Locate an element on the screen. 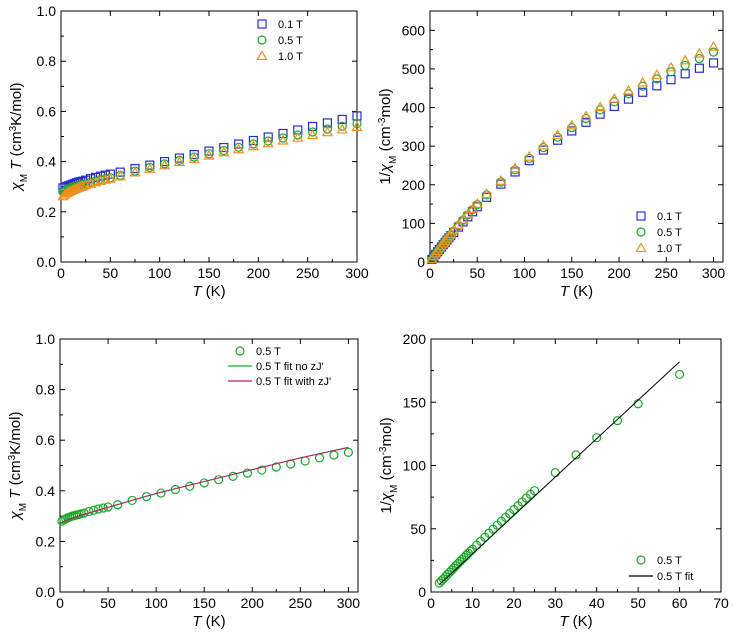 This screenshot has width=734, height=636. legend: 0.5 T 0.5 T fit is located at coordinates (661, 569).